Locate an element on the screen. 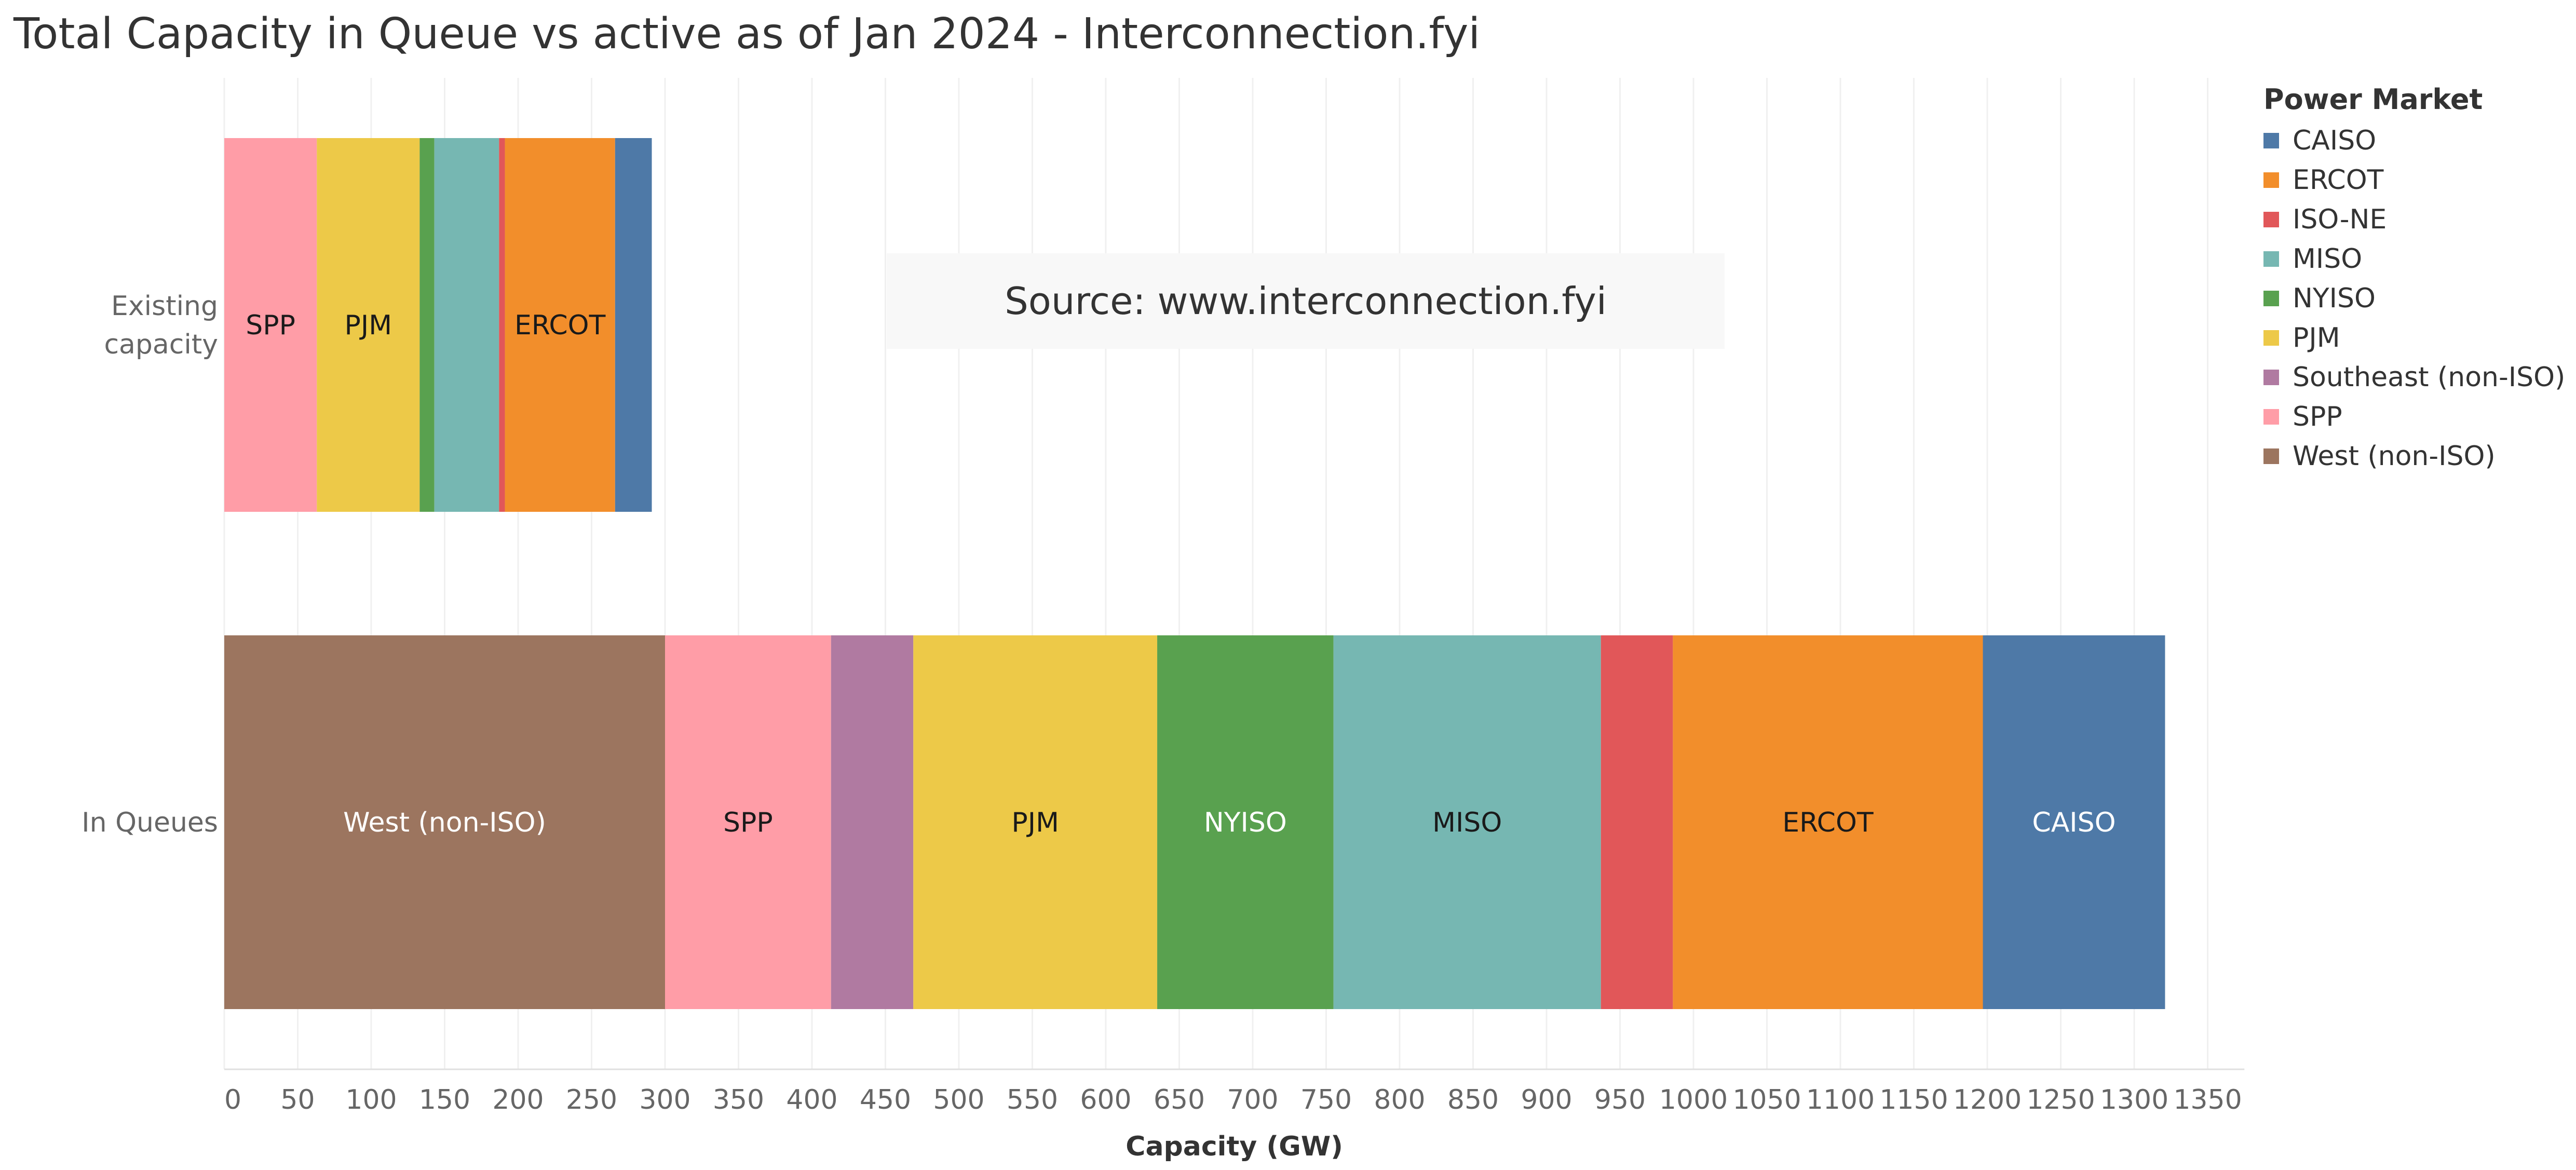  legend-label: ERCOT is located at coordinates (2338, 180).